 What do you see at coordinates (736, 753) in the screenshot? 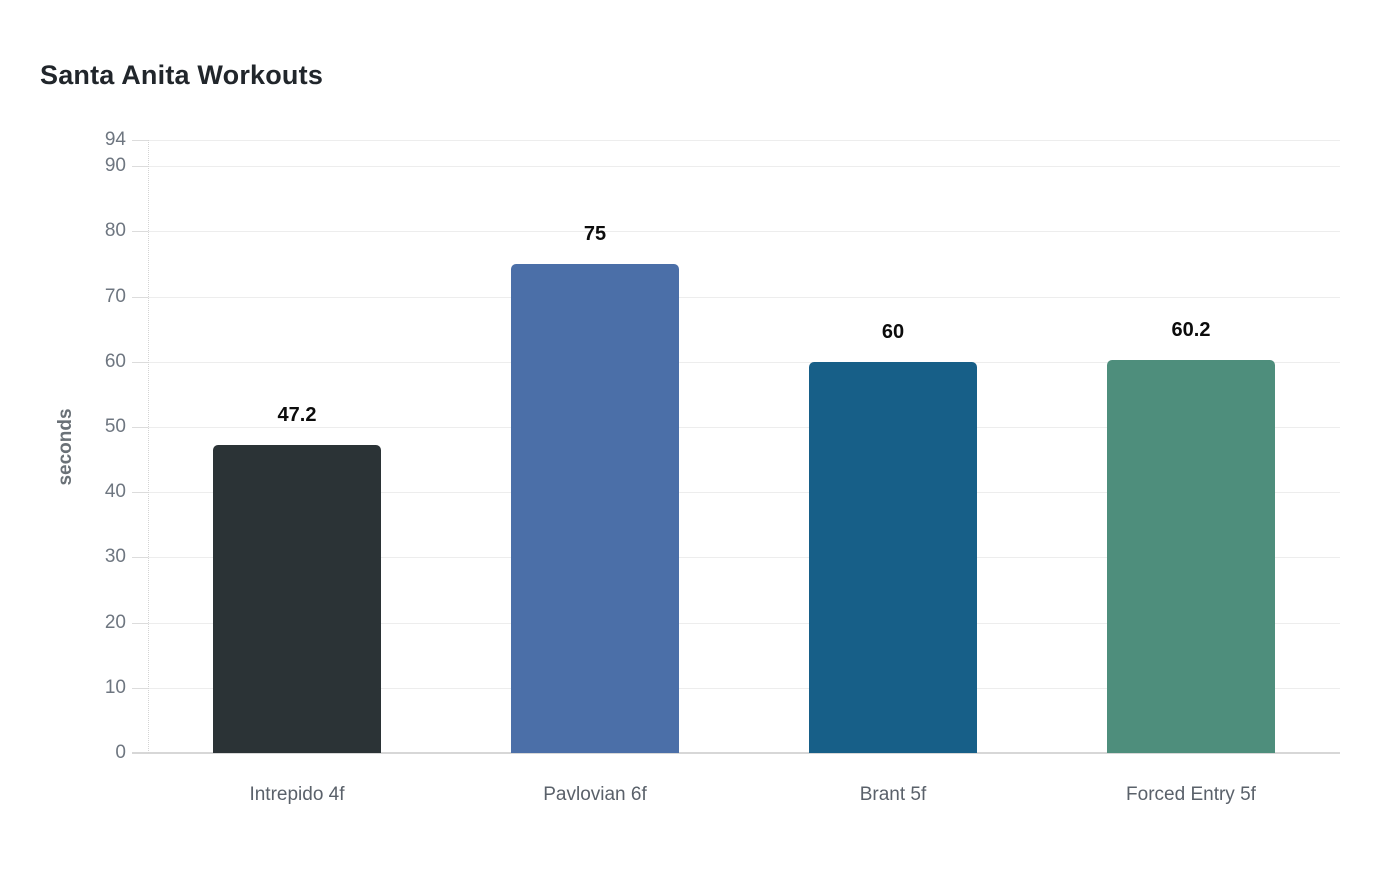
I see `x-axis-baseline` at bounding box center [736, 753].